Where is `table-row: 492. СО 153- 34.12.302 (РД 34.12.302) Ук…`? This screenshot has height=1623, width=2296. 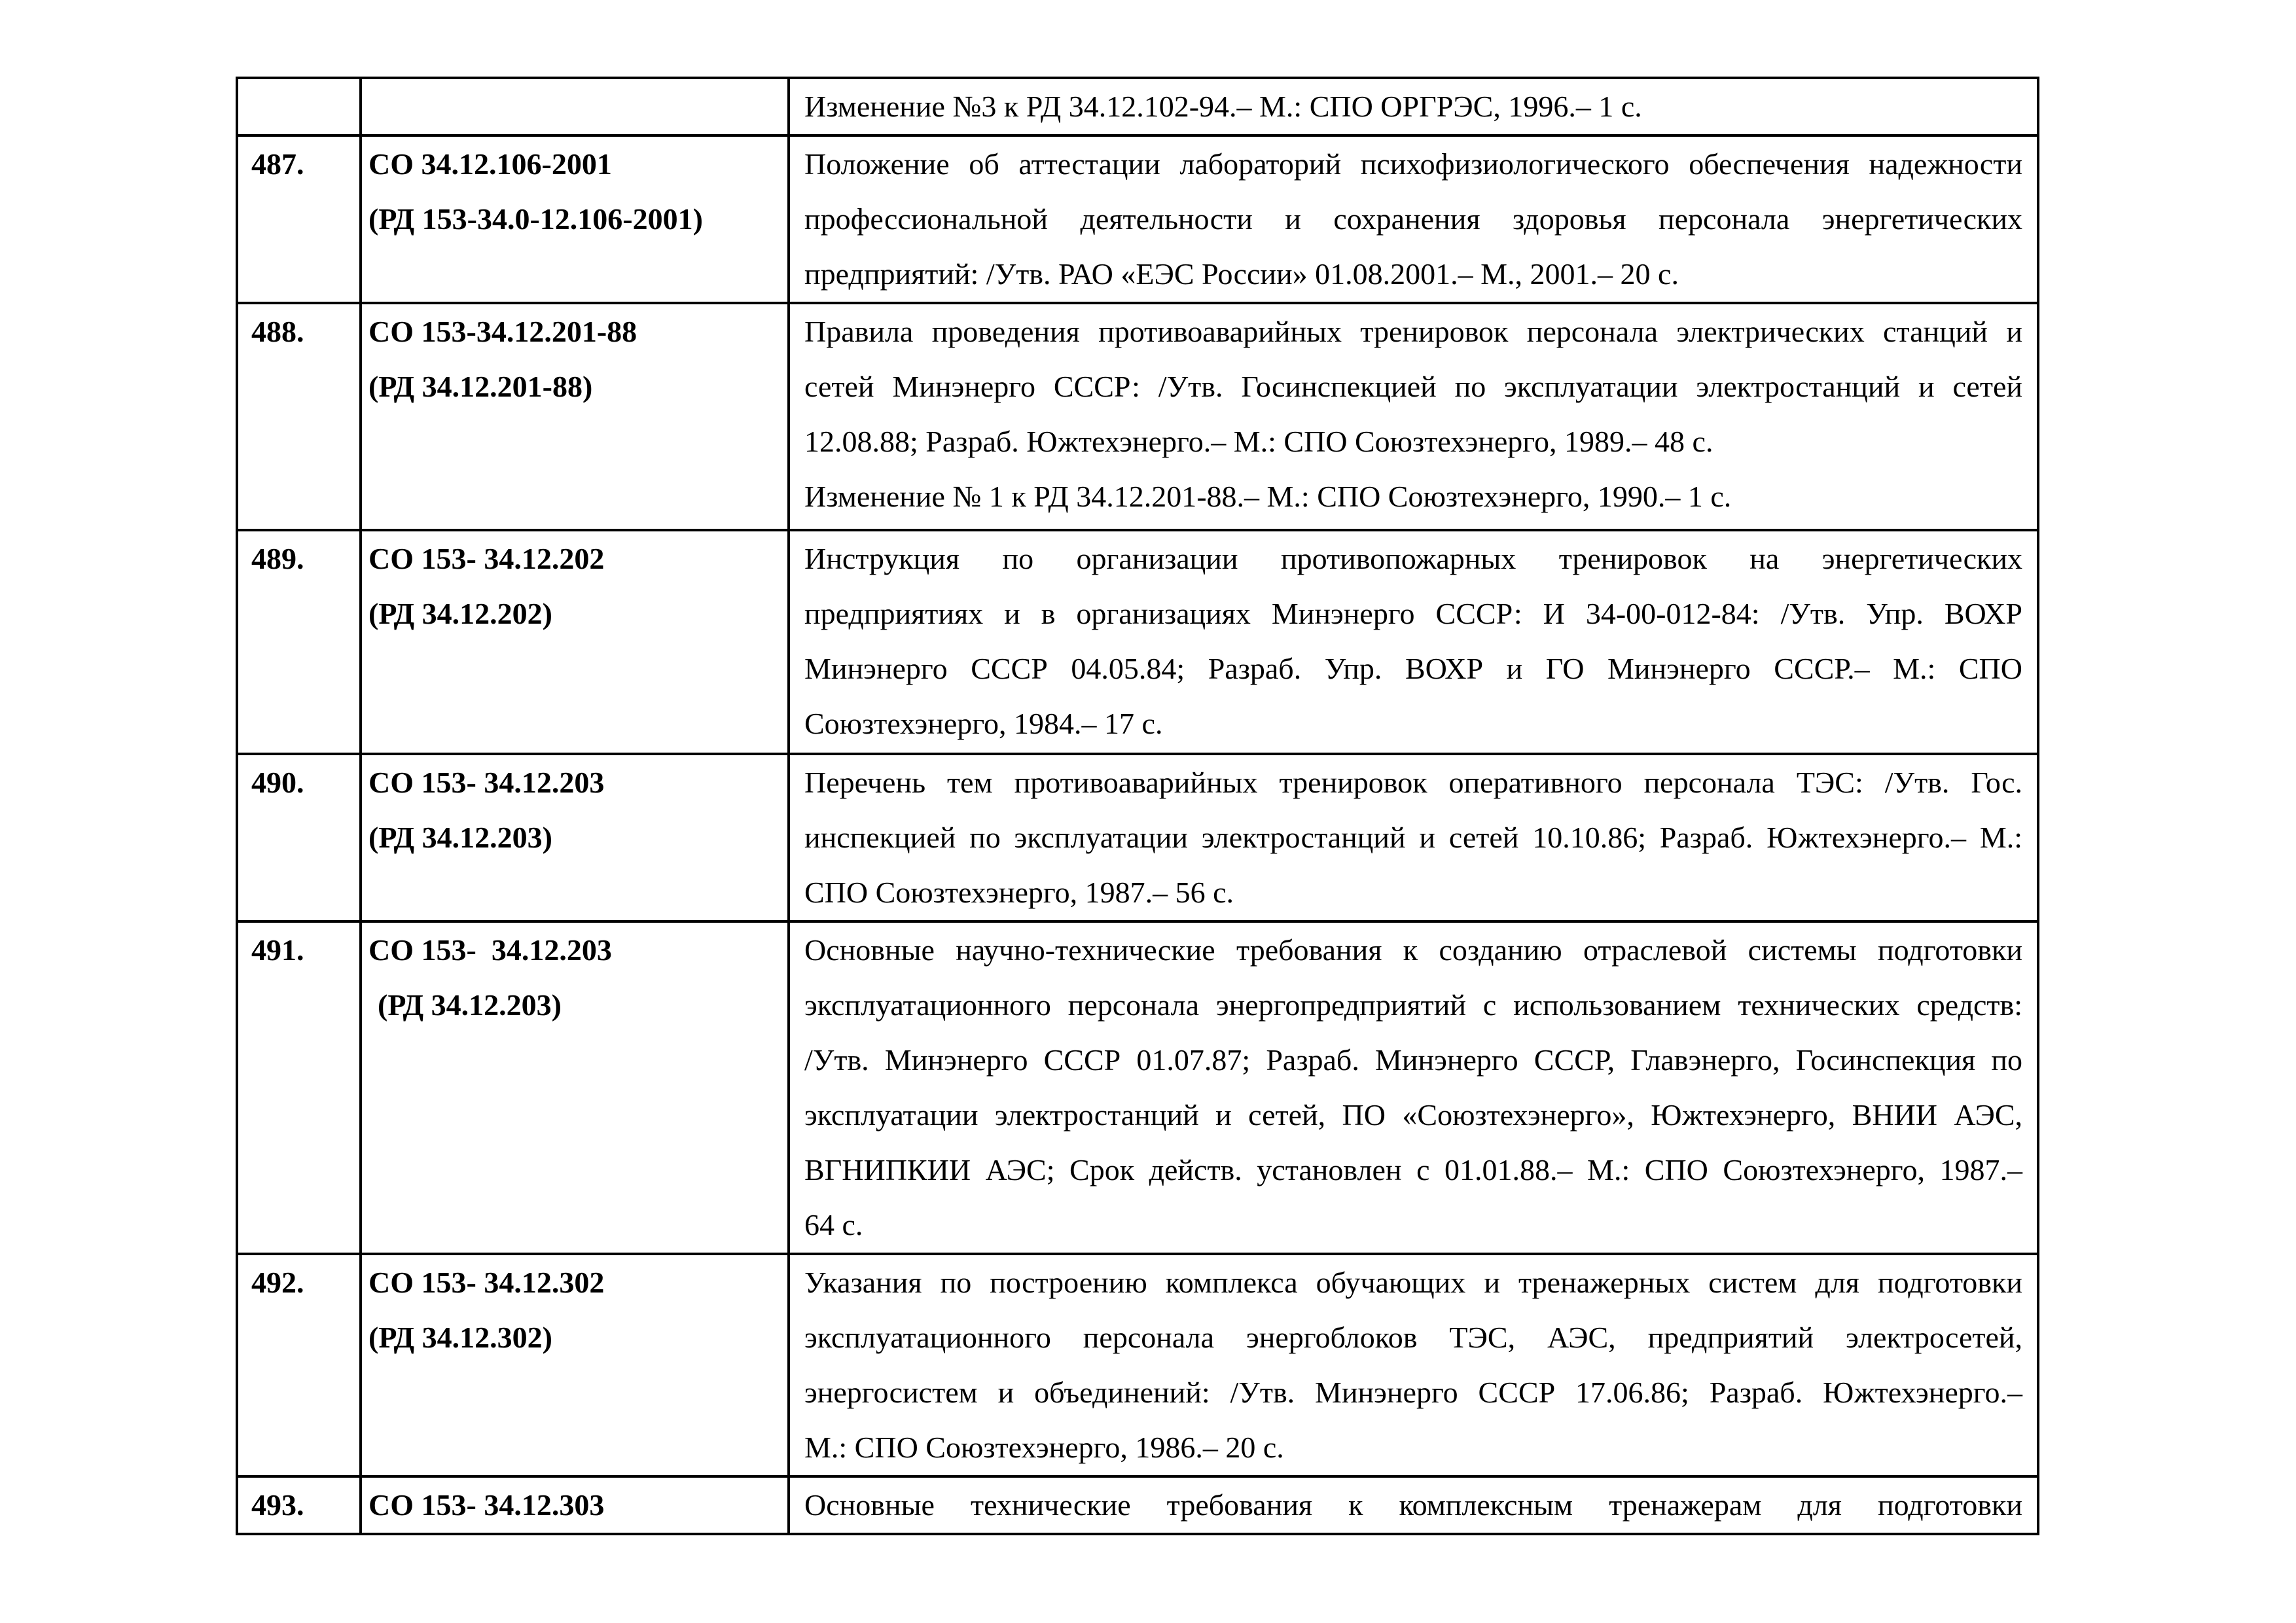
table-row: 492. СО 153- 34.12.302 (РД 34.12.302) Ук… is located at coordinates (1137, 1366).